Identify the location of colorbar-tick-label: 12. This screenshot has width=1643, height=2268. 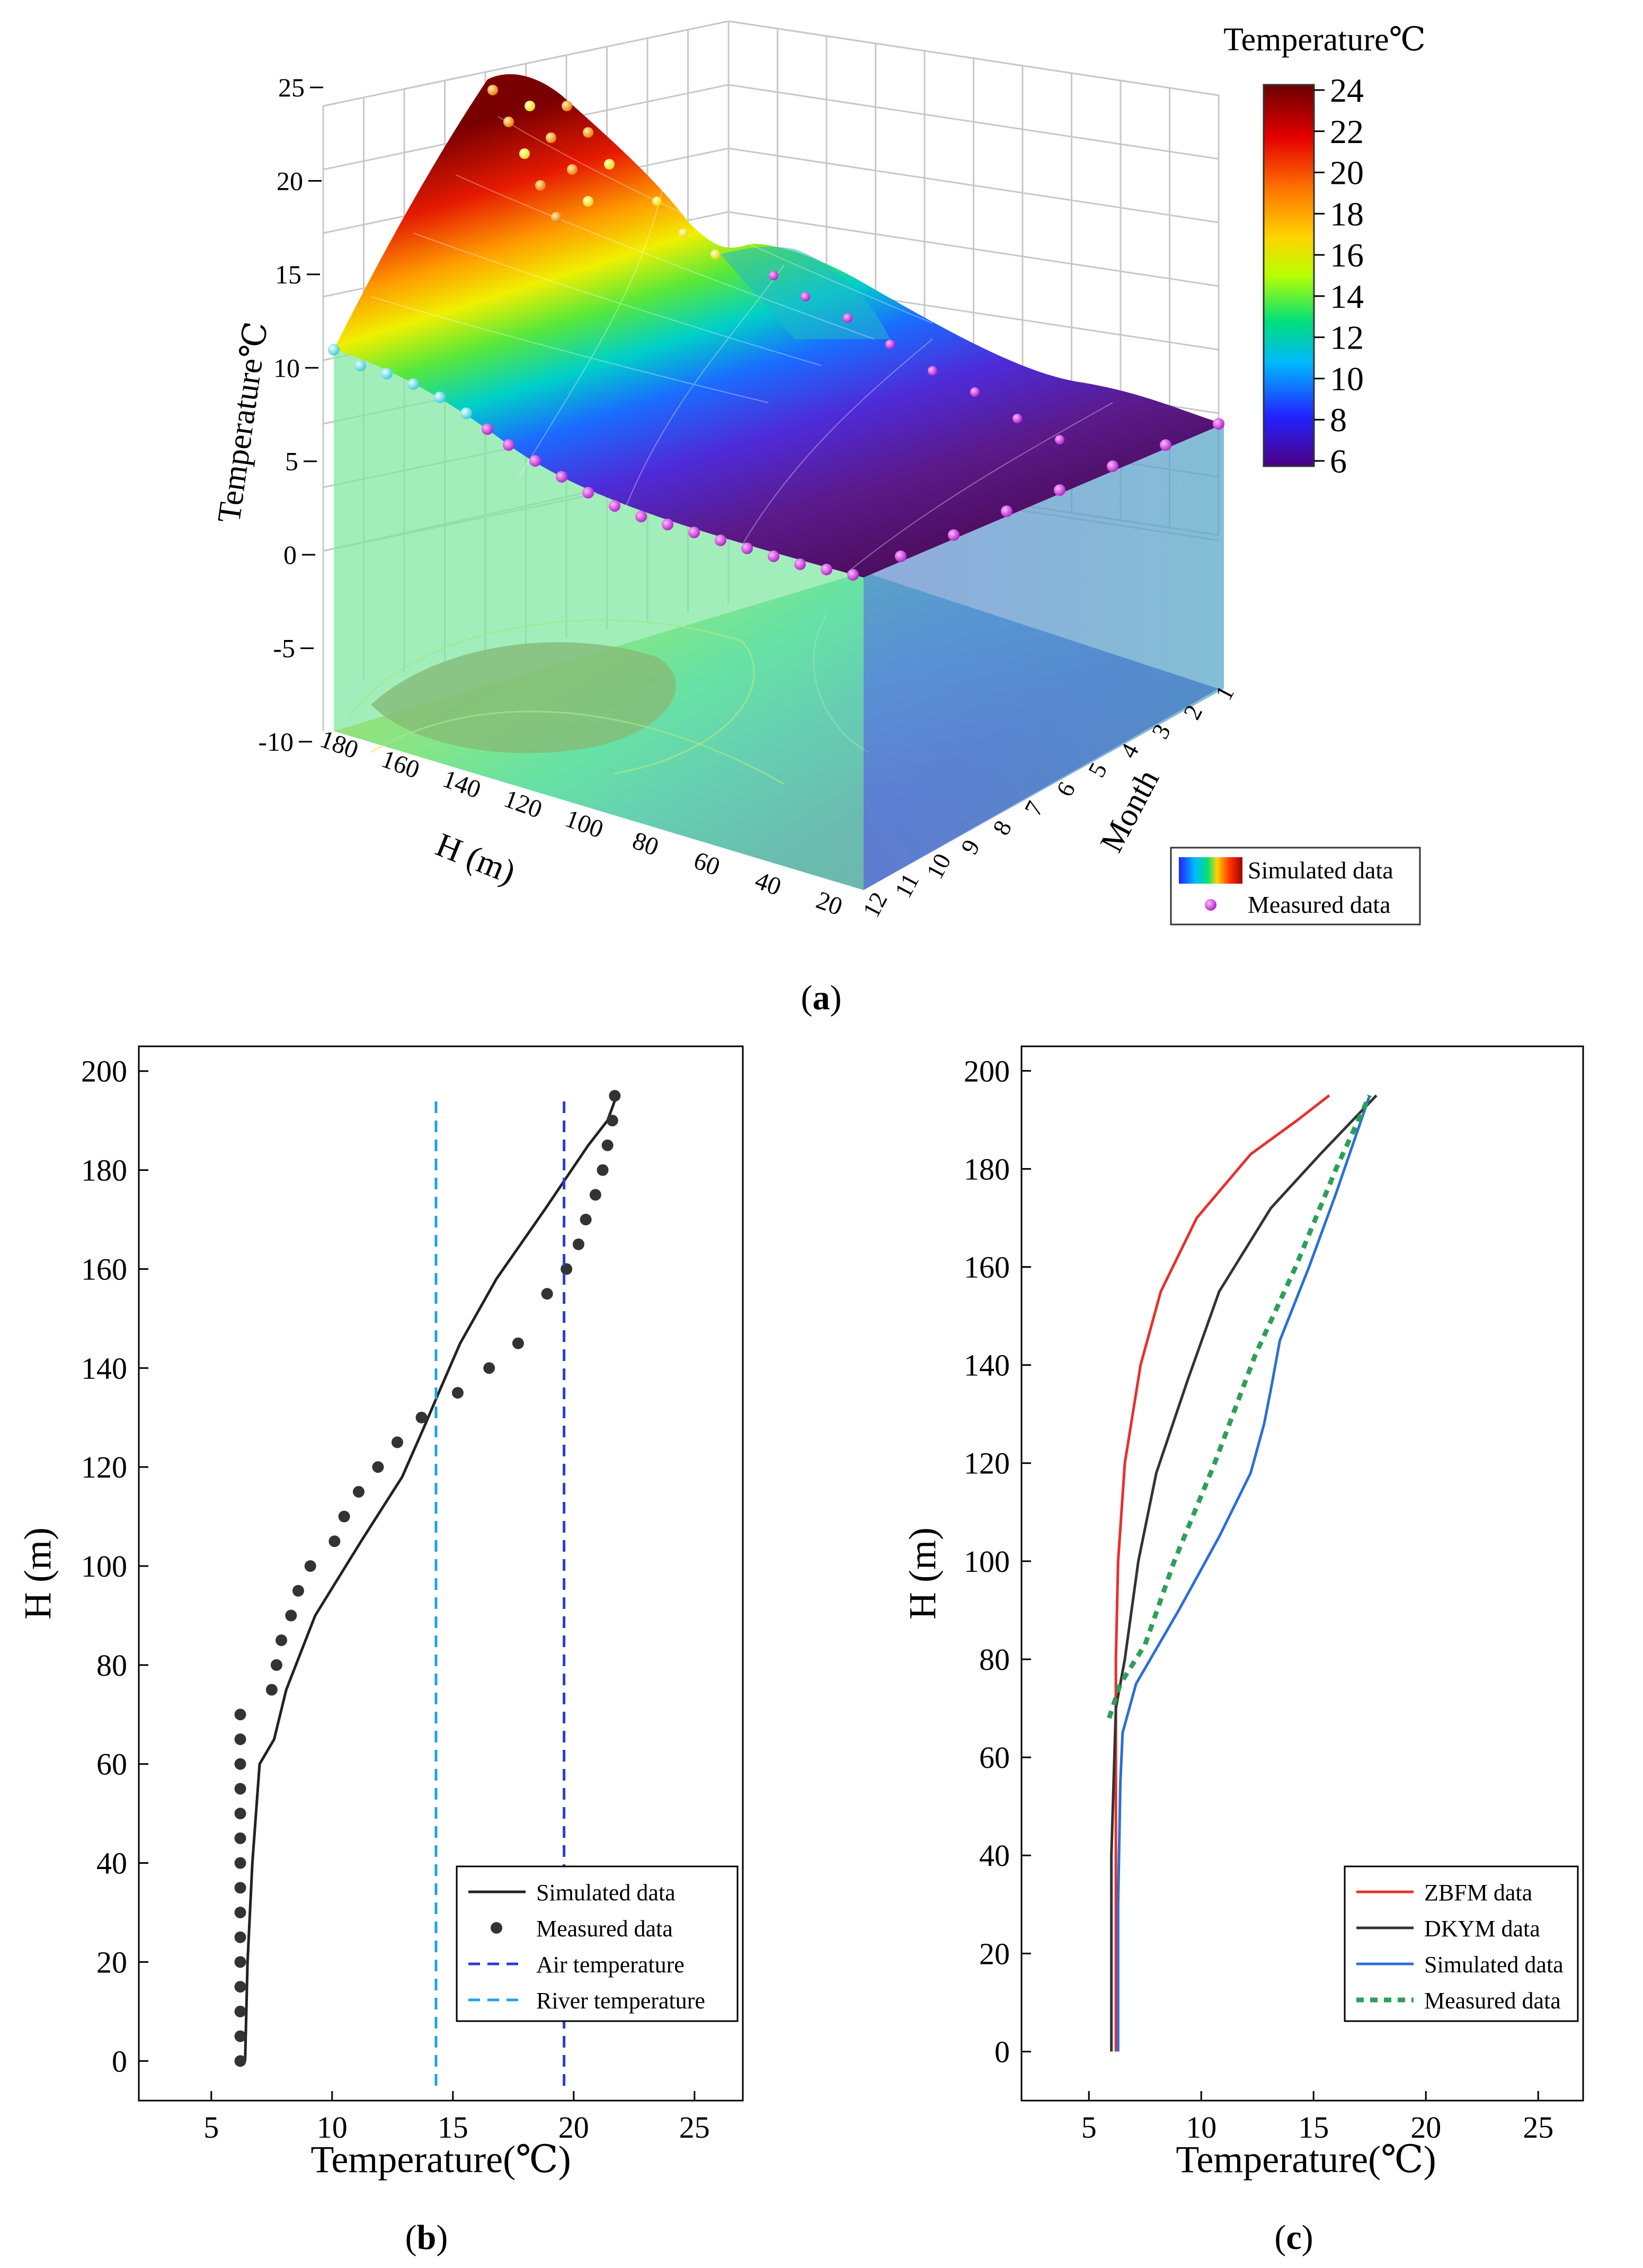
(1347, 338).